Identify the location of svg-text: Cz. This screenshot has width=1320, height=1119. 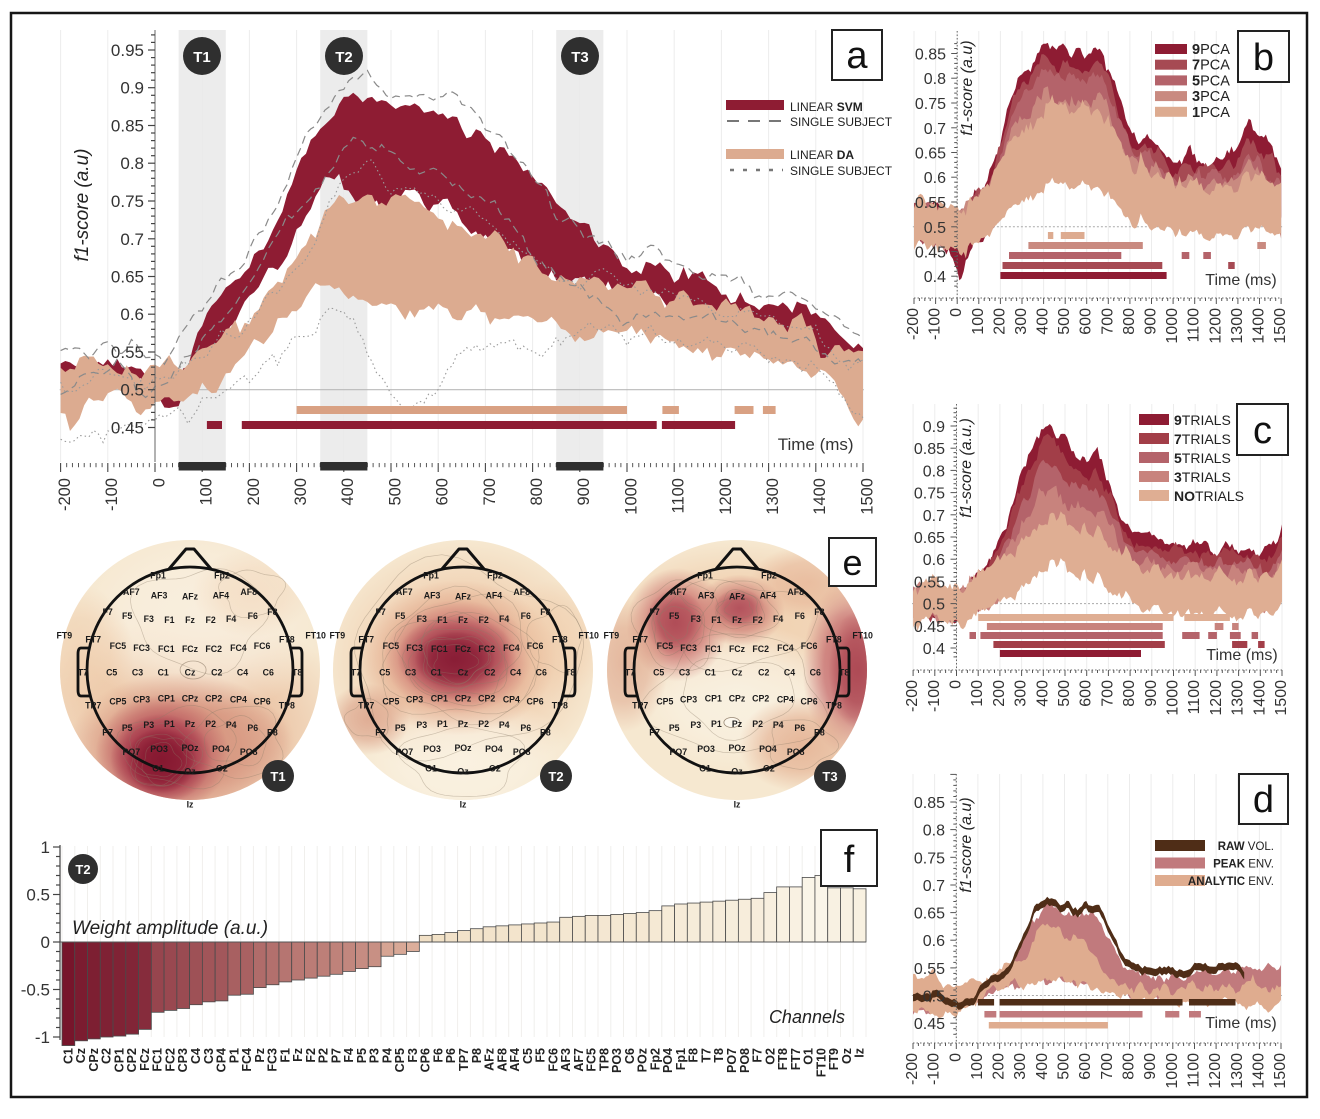
(463, 673).